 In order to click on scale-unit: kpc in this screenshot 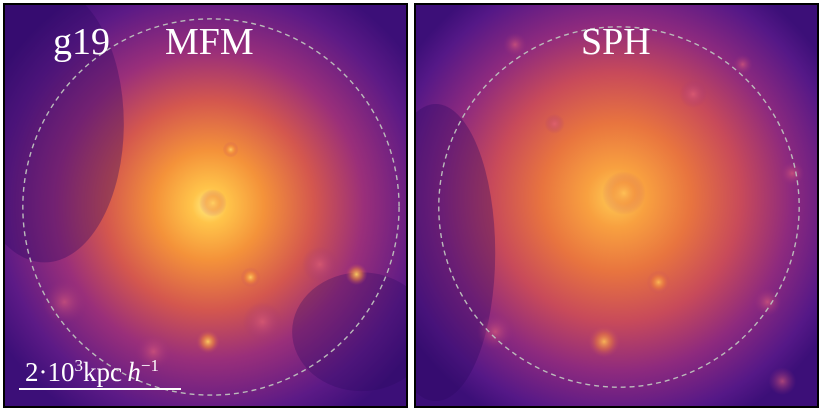, I will do `click(102, 372)`.